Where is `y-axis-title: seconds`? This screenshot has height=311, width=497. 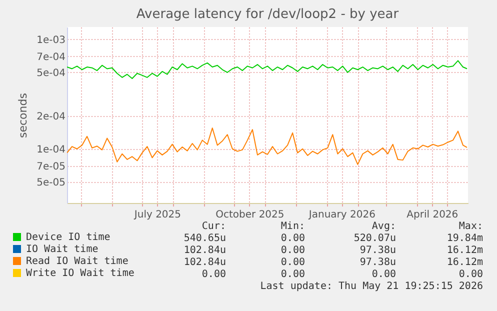
y-axis-title: seconds is located at coordinates (23, 115).